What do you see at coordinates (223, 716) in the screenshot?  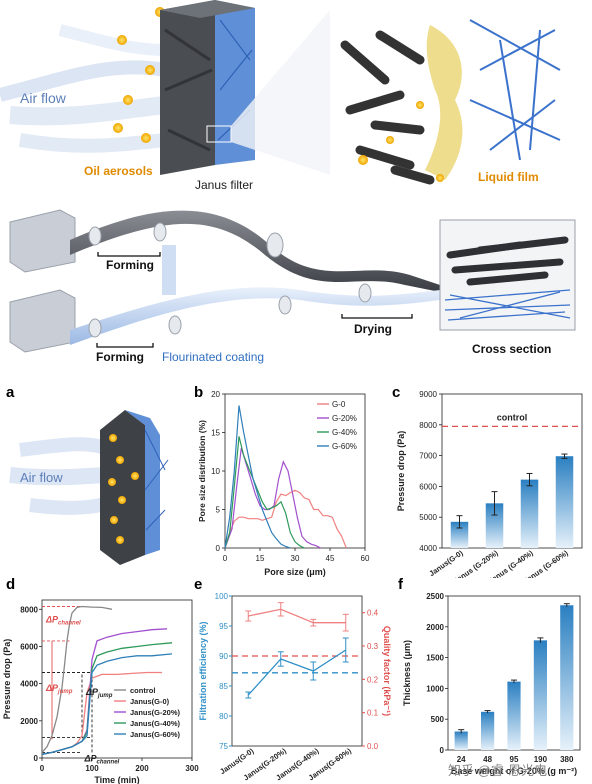 I see `y-tick-label: 80` at bounding box center [223, 716].